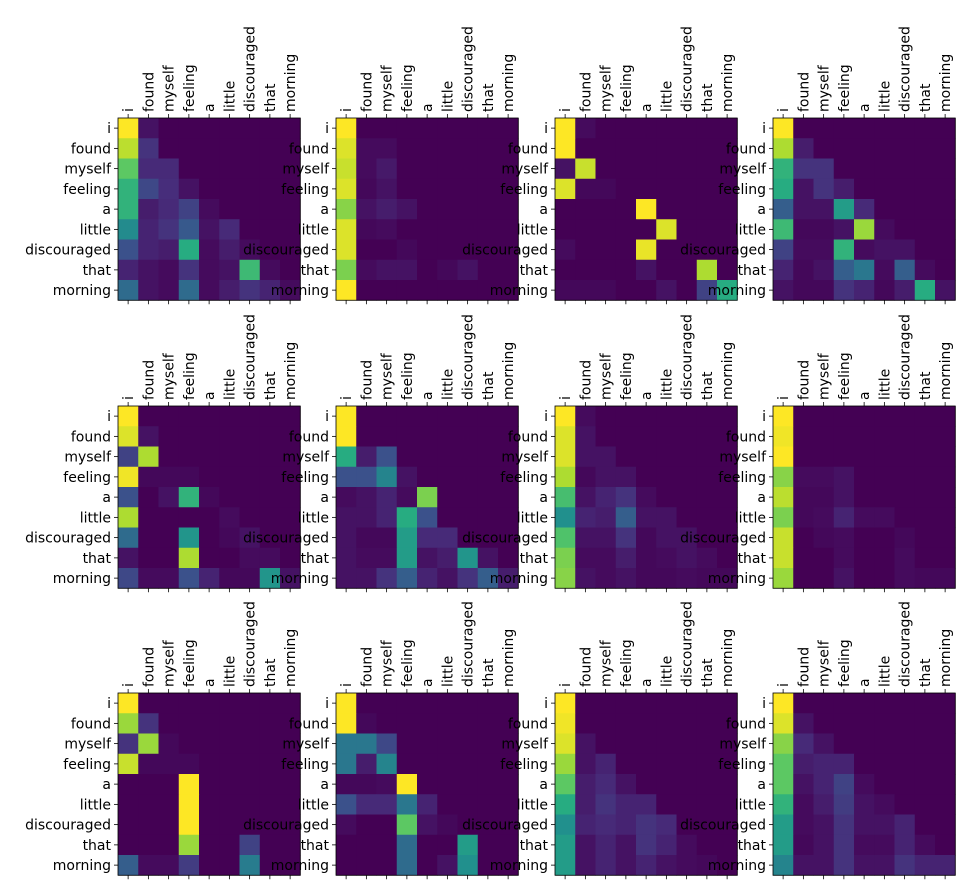 This screenshot has width=962, height=886. I want to click on y-tick-label: i, so click(764, 129).